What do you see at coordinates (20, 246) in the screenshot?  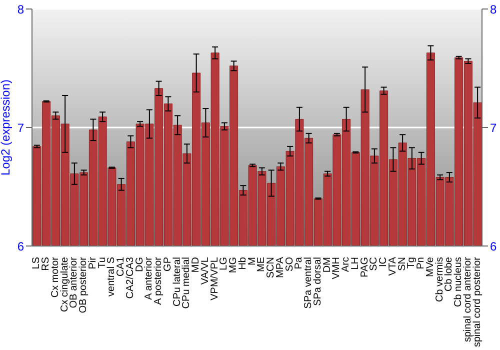 I see `y-tick-label: 6` at bounding box center [20, 246].